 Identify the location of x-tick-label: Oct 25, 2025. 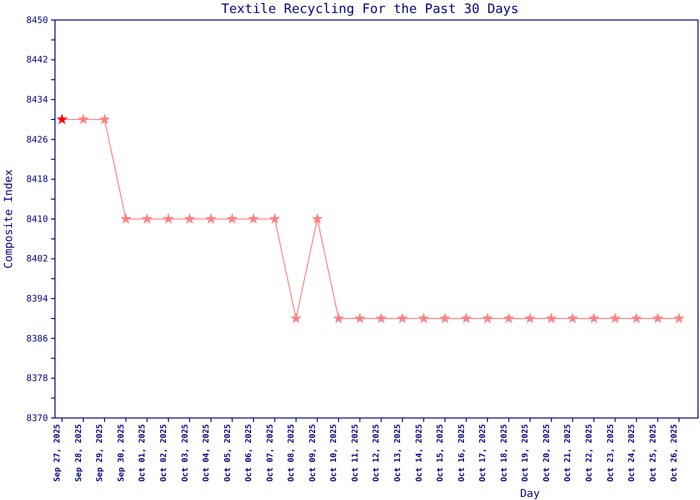
(653, 453).